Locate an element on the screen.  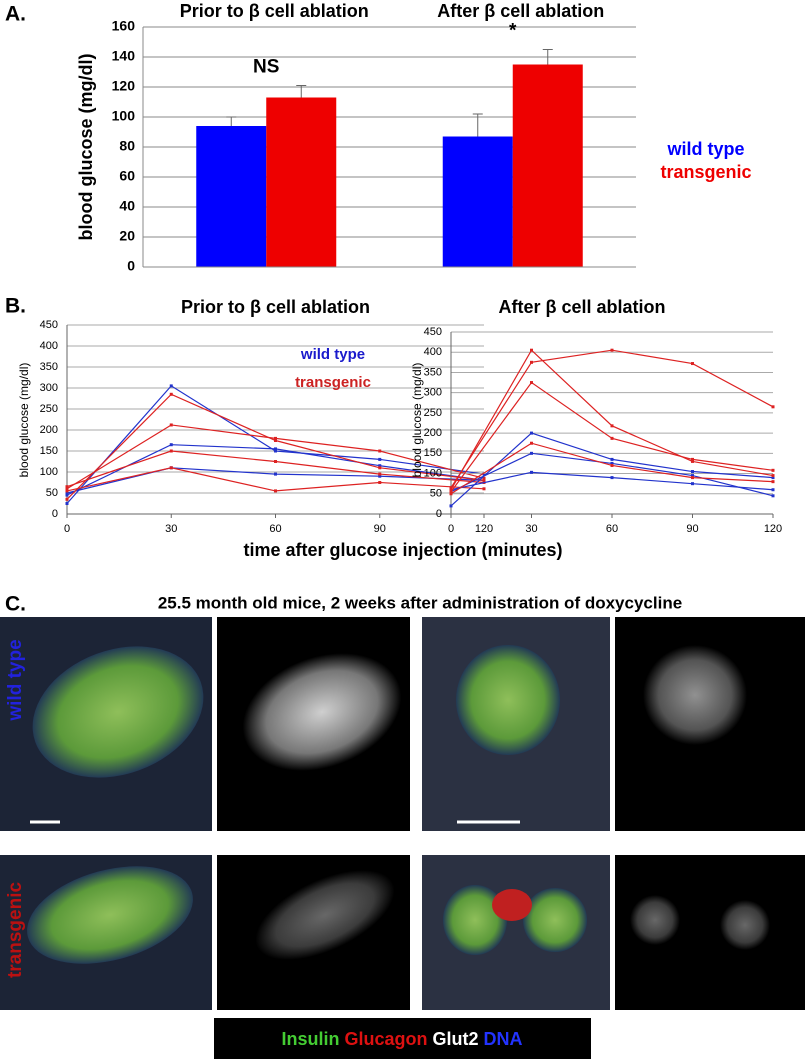
x-tick-label: 120 is located at coordinates (773, 529).